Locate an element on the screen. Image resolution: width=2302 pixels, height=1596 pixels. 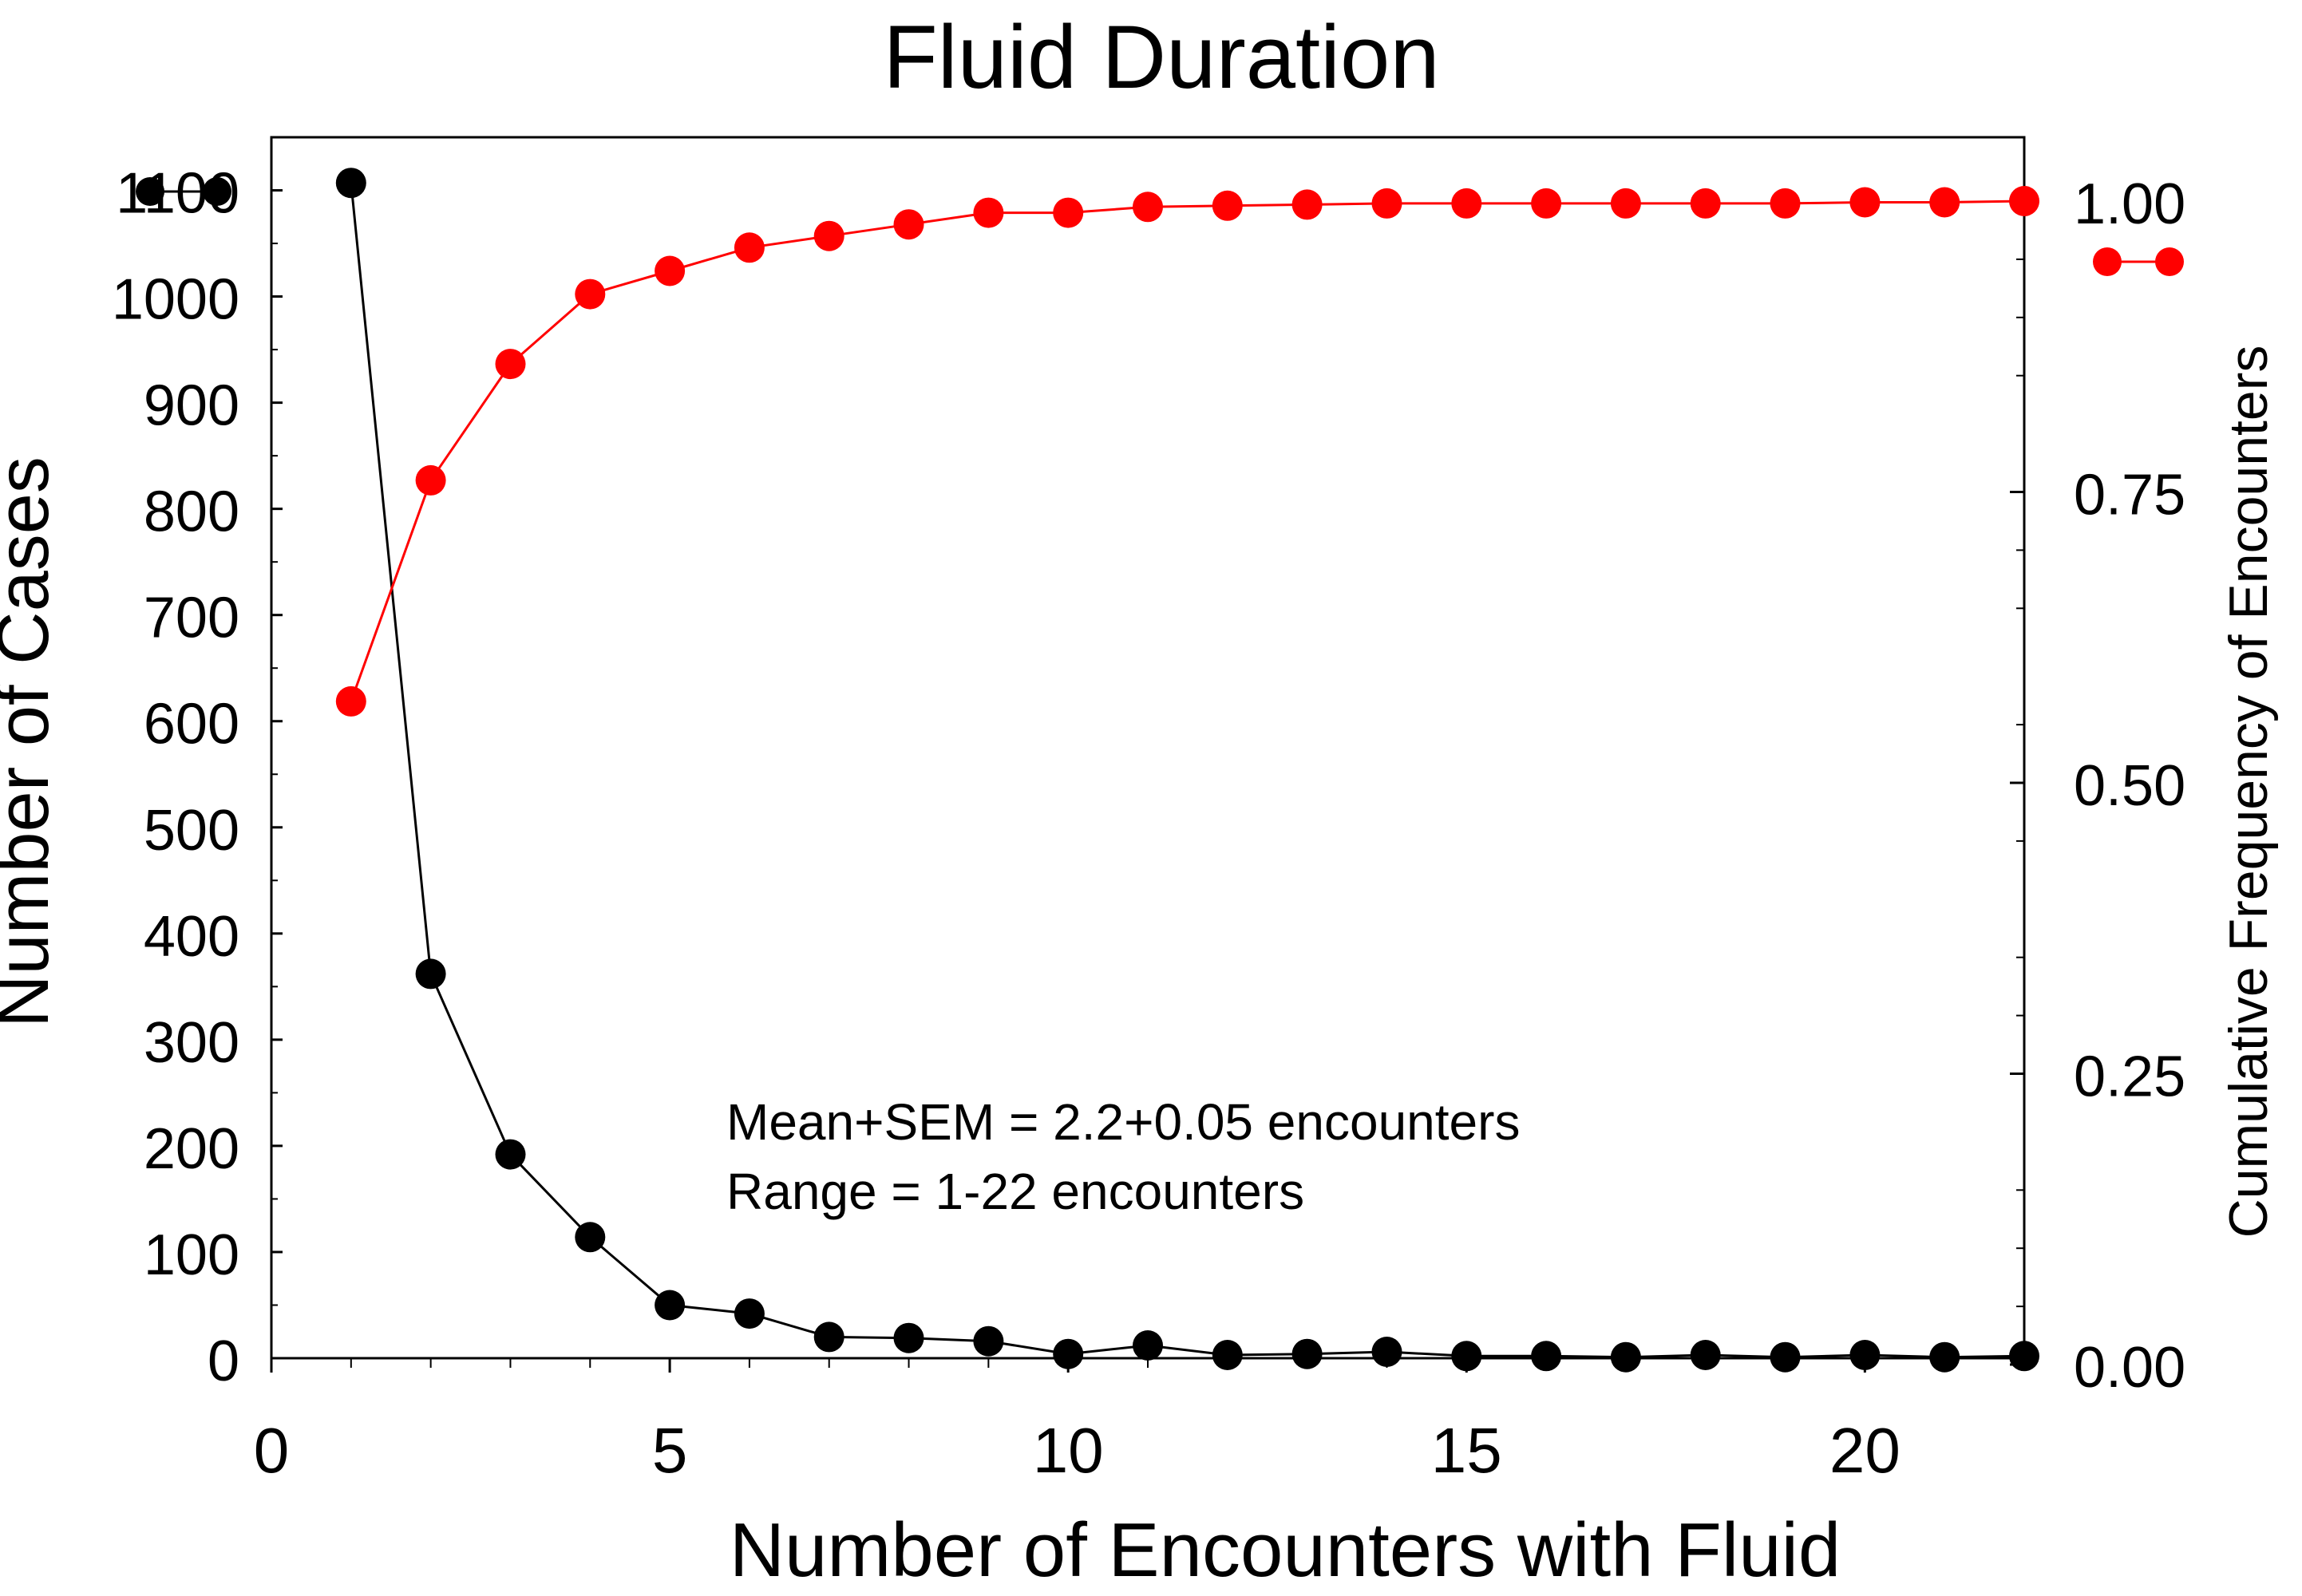
legend-left-series is located at coordinates (183, 191).